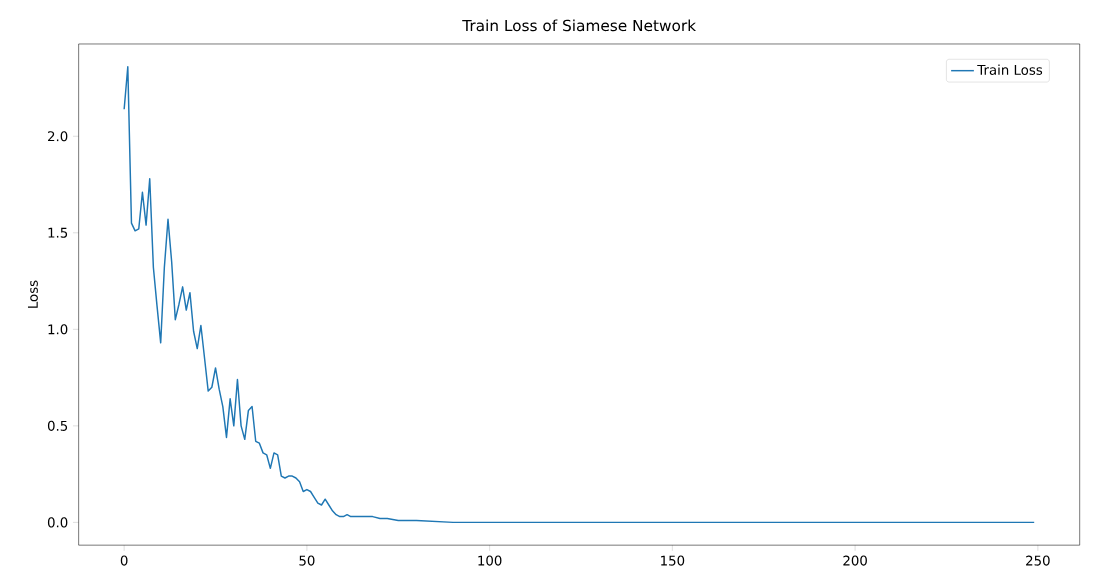  What do you see at coordinates (124, 560) in the screenshot?
I see `x-tick-label: 0` at bounding box center [124, 560].